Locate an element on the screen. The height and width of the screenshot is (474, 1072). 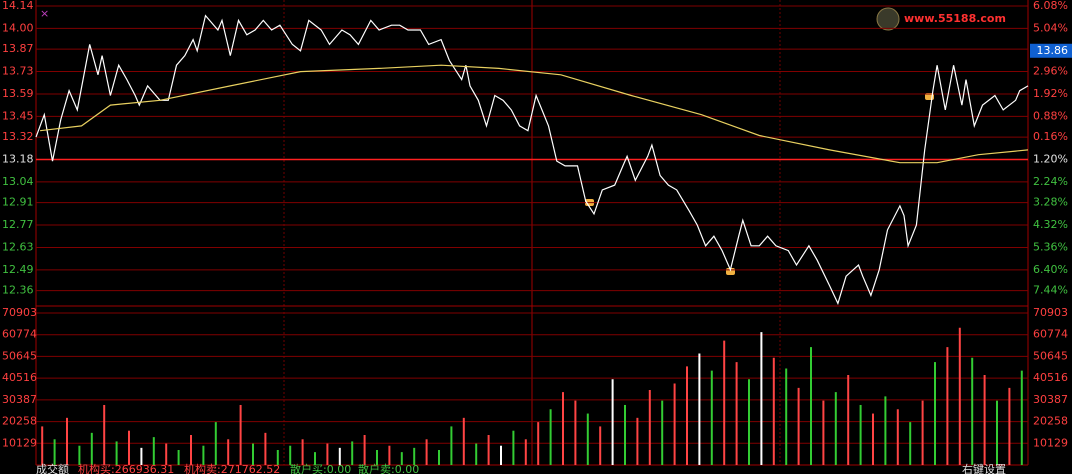
y-tick-label: 12.49 is located at coordinates (18, 269).